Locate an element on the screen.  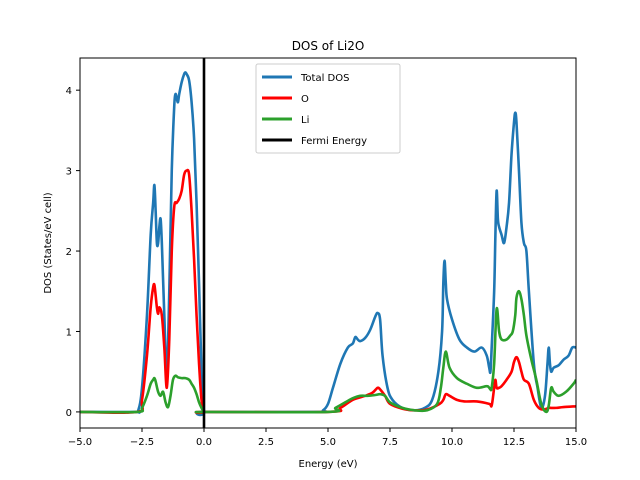
x-tick-label: 7.5 is located at coordinates (390, 442).